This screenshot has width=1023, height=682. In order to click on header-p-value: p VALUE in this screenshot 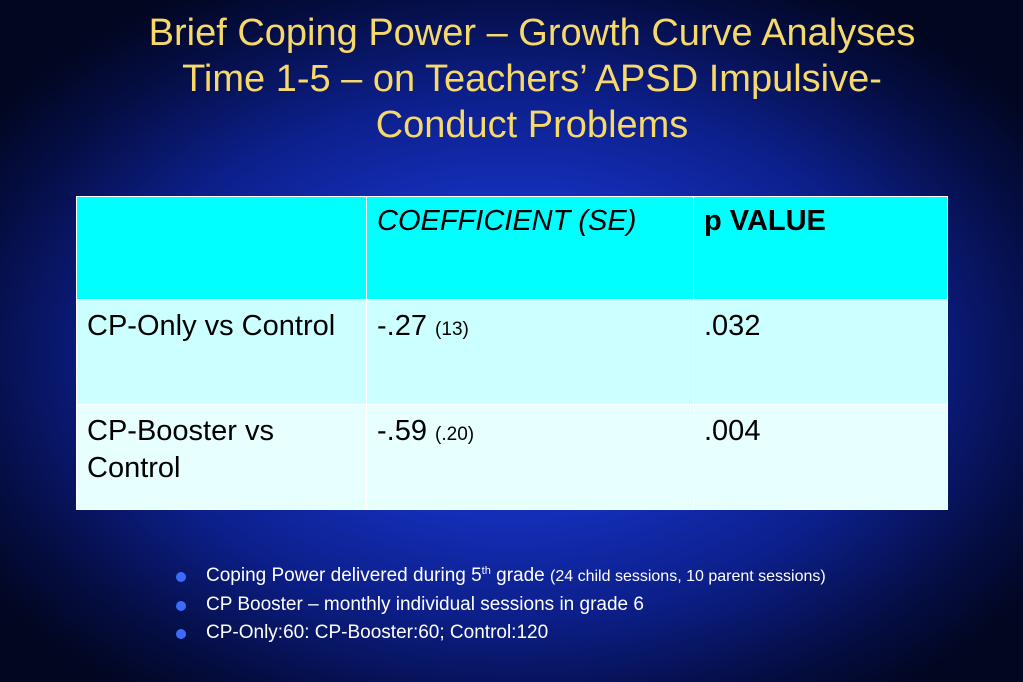, I will do `click(820, 248)`.